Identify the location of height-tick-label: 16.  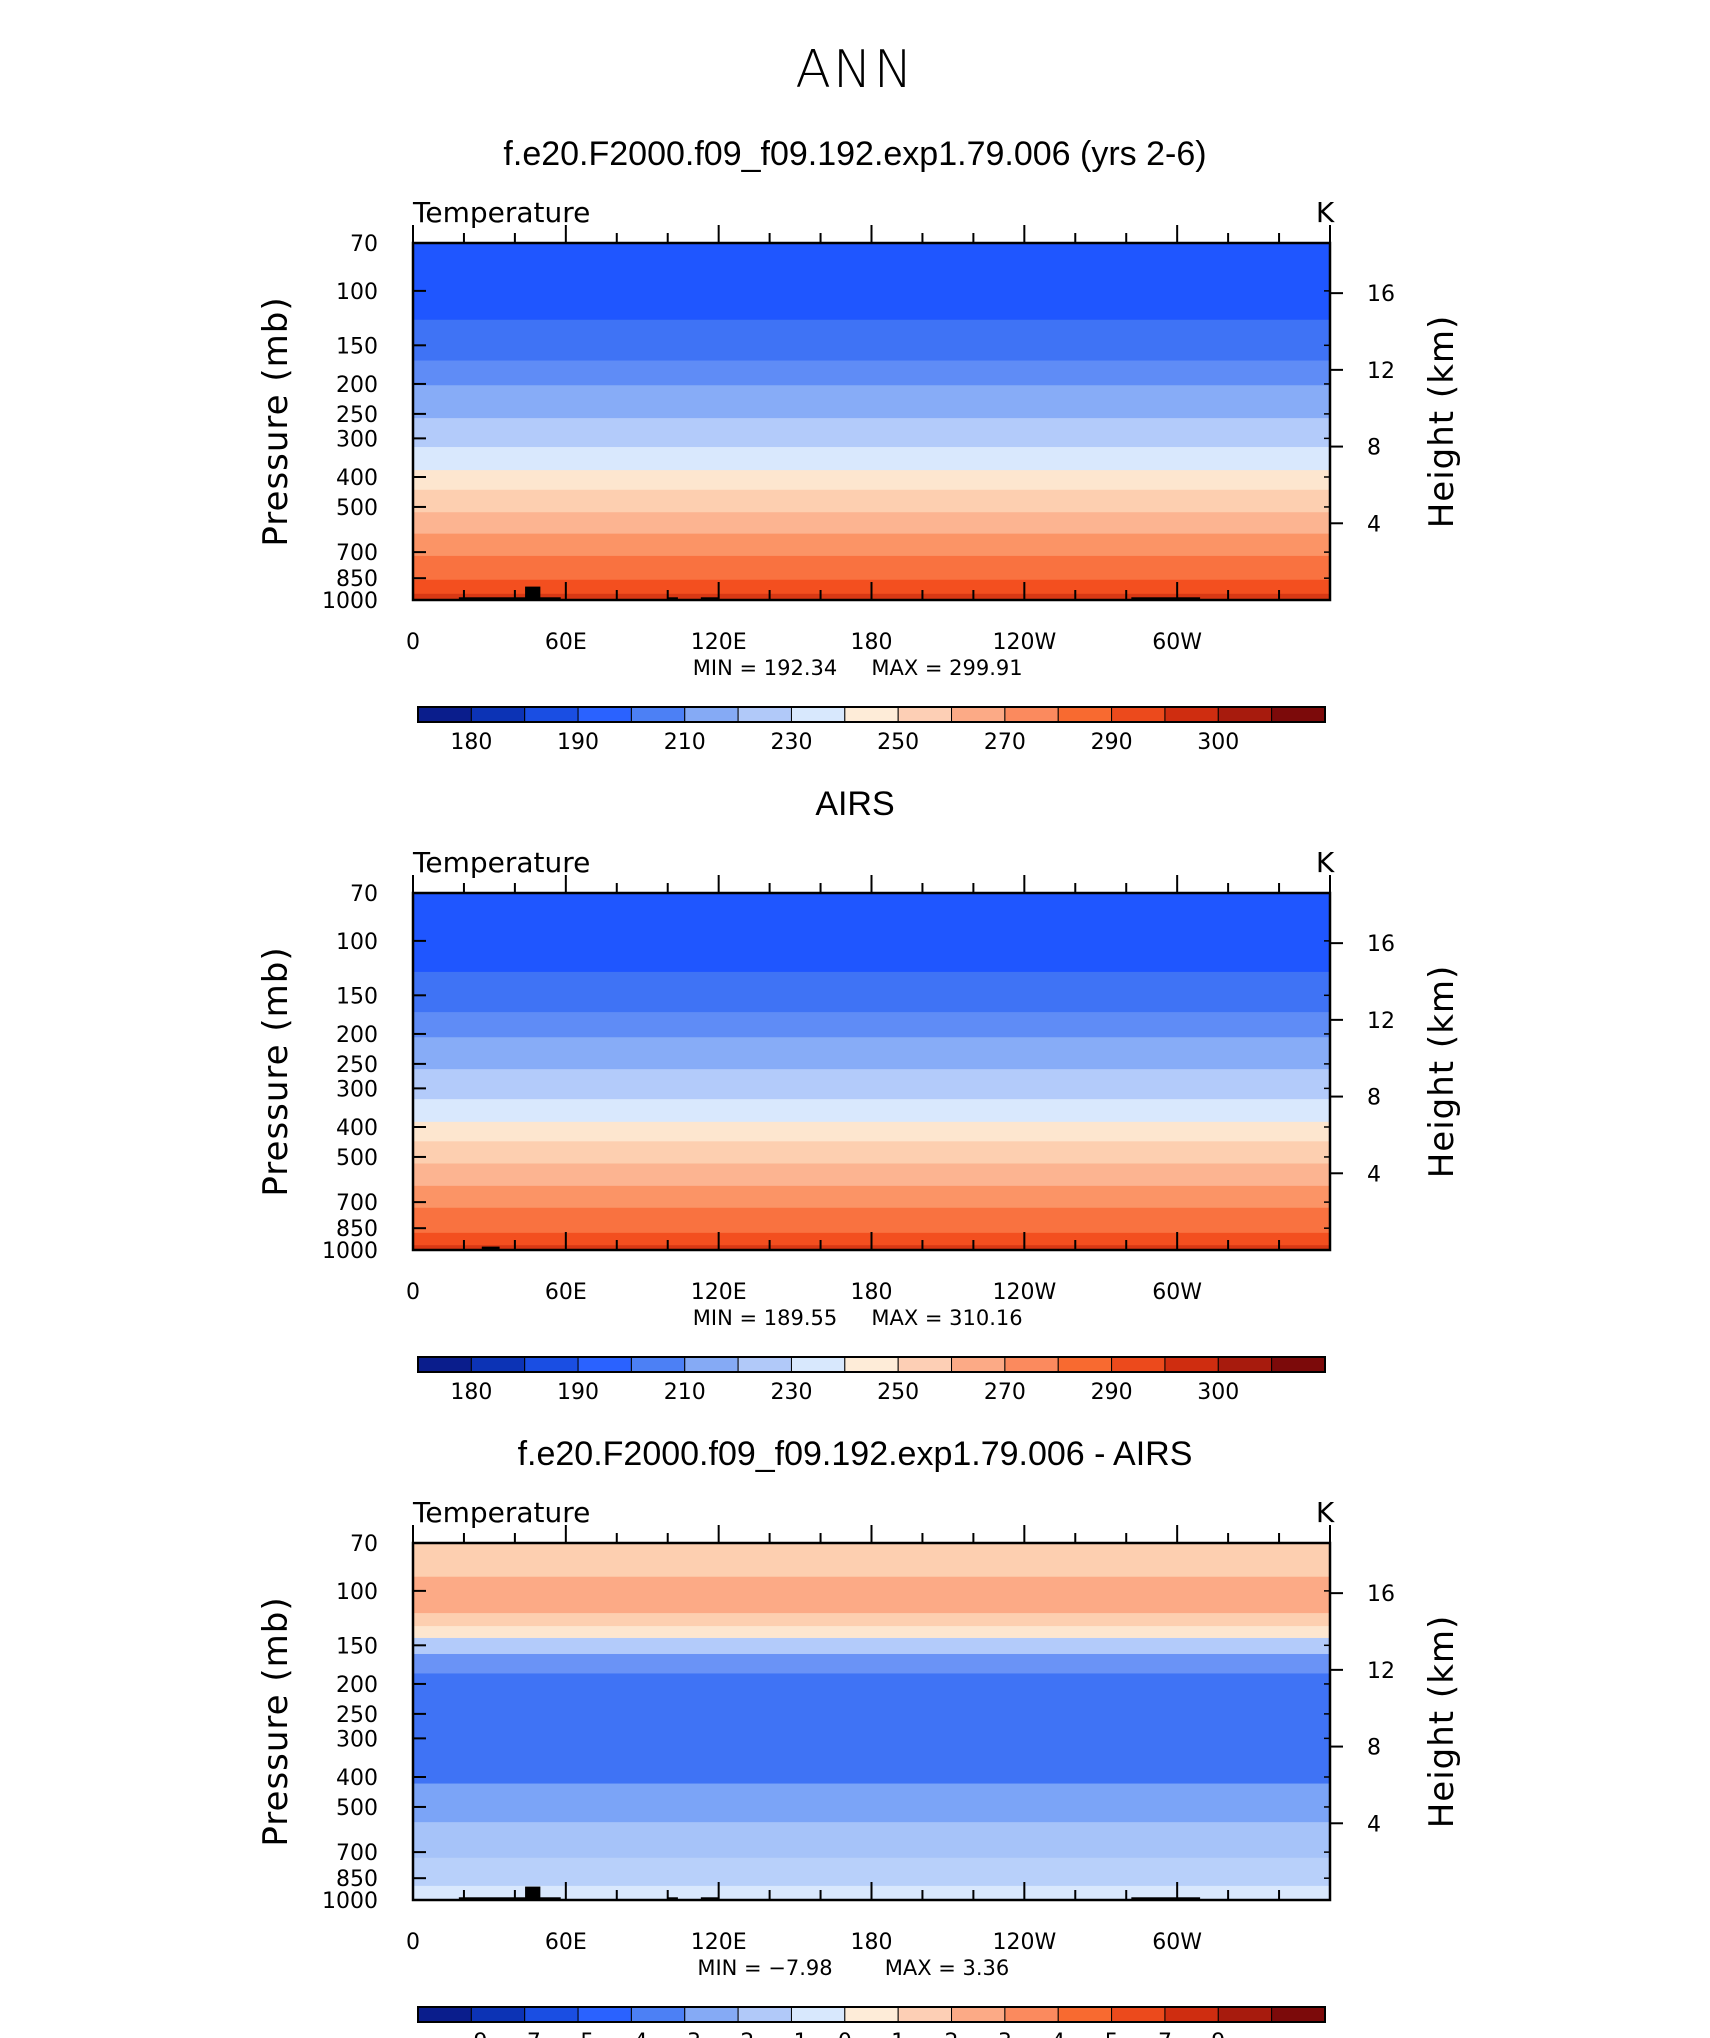
(1381, 294).